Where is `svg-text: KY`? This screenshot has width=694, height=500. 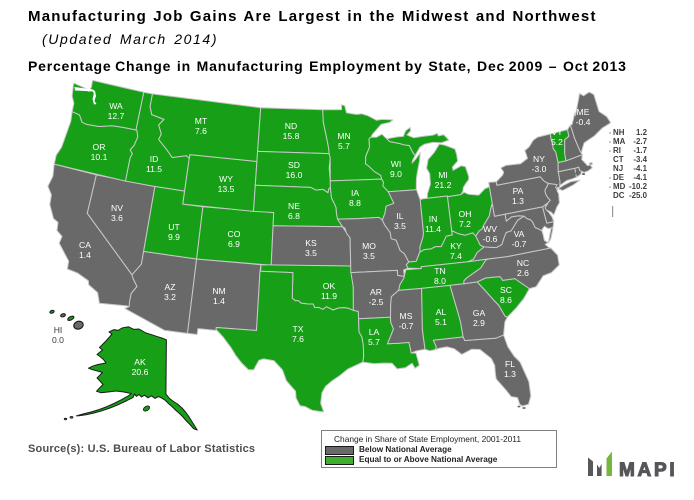 svg-text: KY is located at coordinates (456, 246).